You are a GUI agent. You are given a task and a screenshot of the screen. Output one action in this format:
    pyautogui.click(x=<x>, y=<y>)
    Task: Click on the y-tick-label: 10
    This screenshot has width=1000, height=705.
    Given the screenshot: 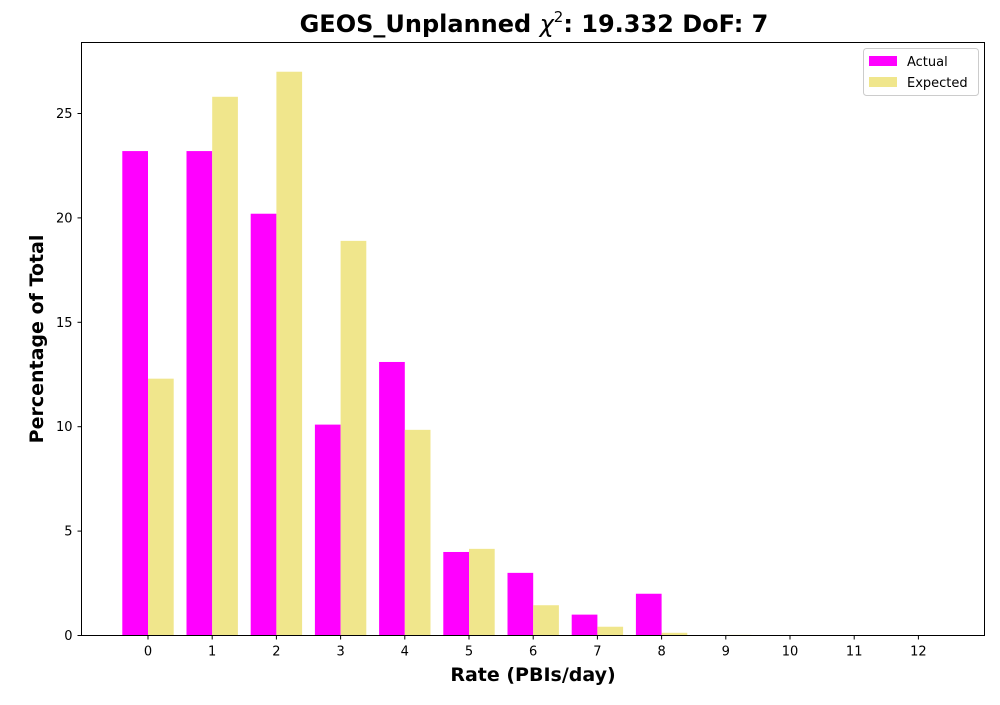 What is the action you would take?
    pyautogui.click(x=64, y=427)
    